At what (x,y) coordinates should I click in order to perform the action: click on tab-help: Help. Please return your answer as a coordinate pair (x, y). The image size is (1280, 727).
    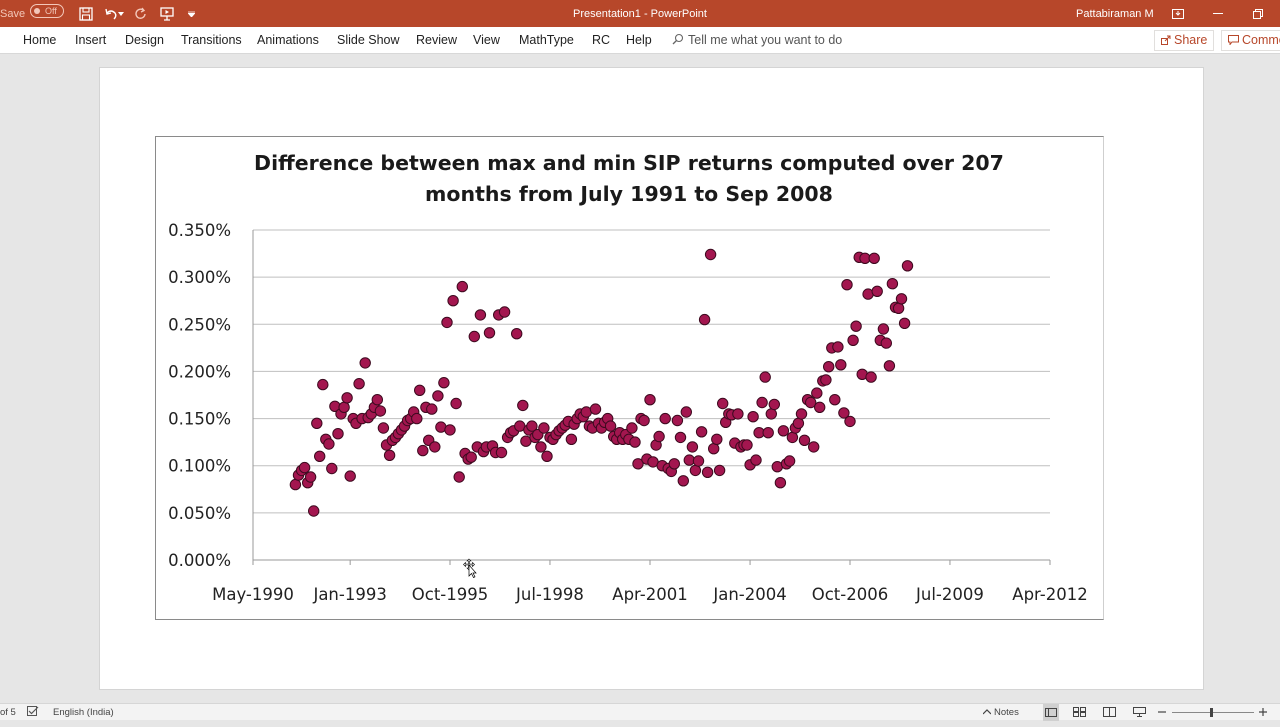
    Looking at the image, I should click on (639, 40).